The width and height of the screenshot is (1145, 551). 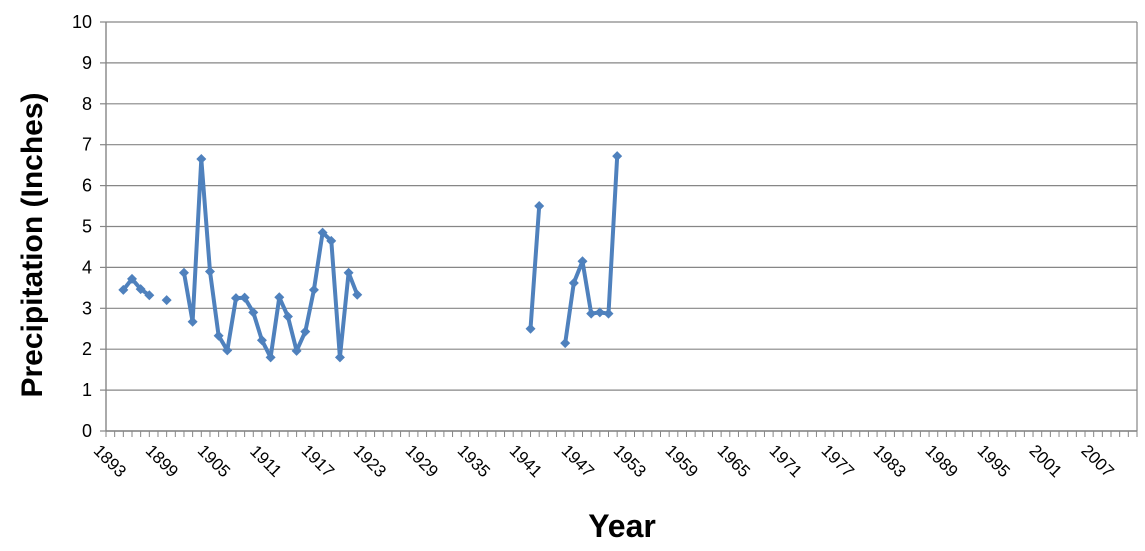 What do you see at coordinates (87, 349) in the screenshot?
I see `y-tick-label: 2` at bounding box center [87, 349].